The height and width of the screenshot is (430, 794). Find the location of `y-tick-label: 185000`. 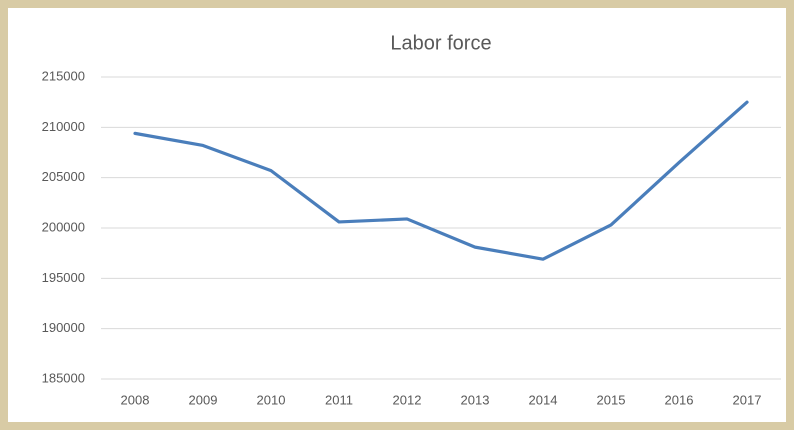

y-tick-label: 185000 is located at coordinates (63, 377).